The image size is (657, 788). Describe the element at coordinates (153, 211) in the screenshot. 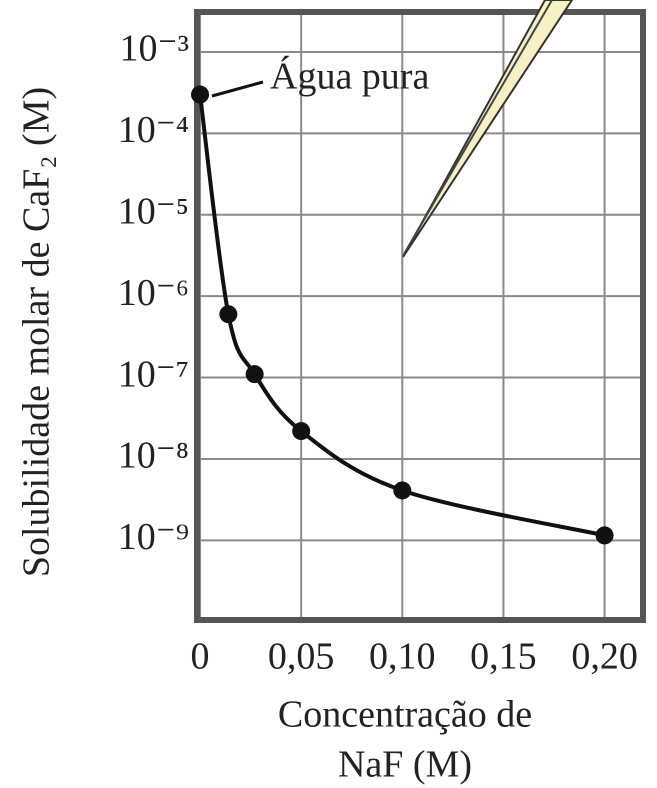

I see `y-tick-label: 10⁻⁵` at that location.